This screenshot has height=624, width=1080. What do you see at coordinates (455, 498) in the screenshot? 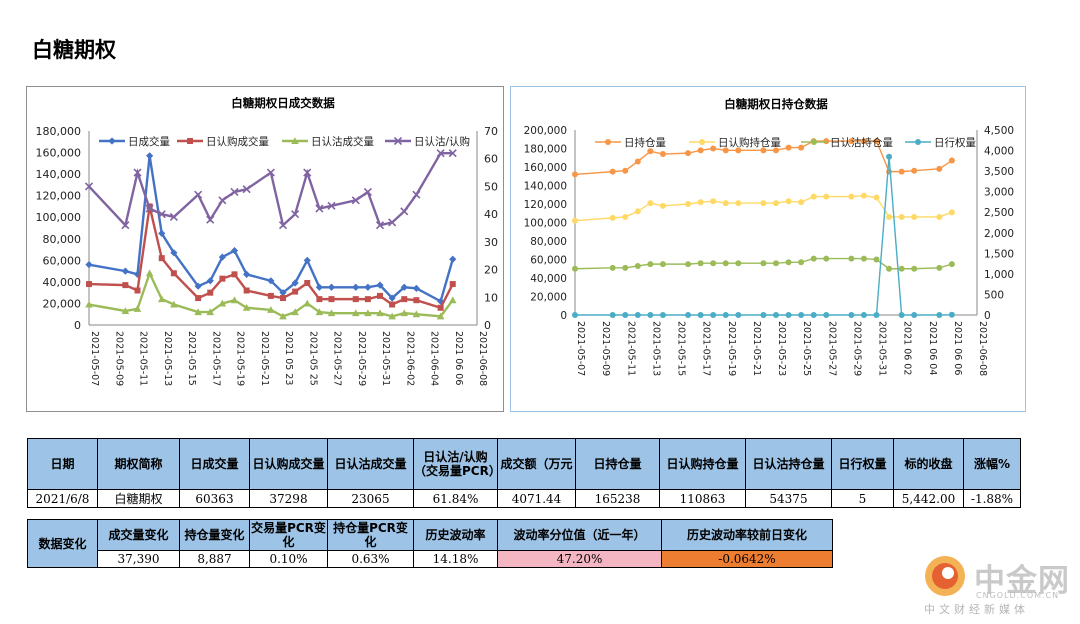
I see `cell-volume-pcr: 61.84%` at bounding box center [455, 498].